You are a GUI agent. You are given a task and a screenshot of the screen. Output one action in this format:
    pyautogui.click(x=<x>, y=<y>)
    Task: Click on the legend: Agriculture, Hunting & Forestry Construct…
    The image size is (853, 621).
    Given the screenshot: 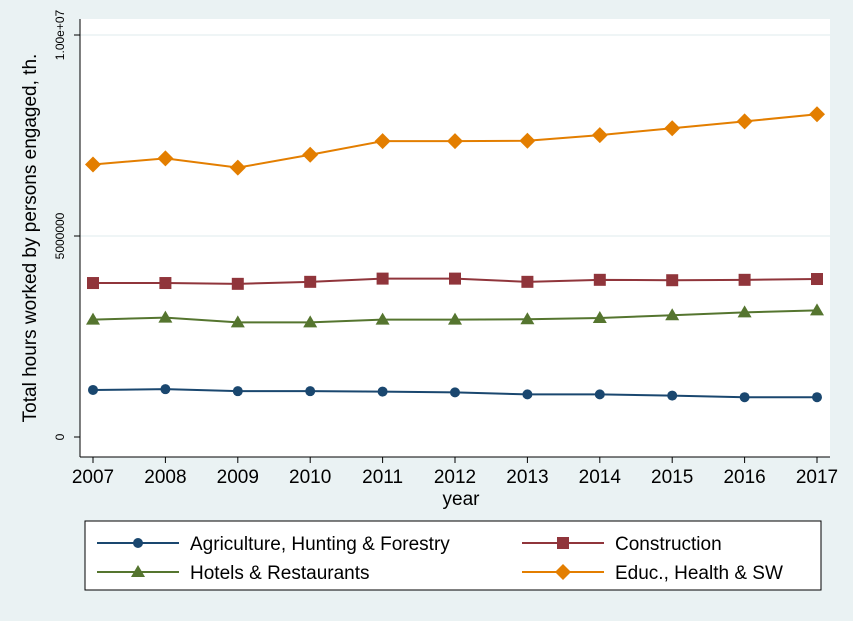 What is the action you would take?
    pyautogui.click(x=440, y=559)
    